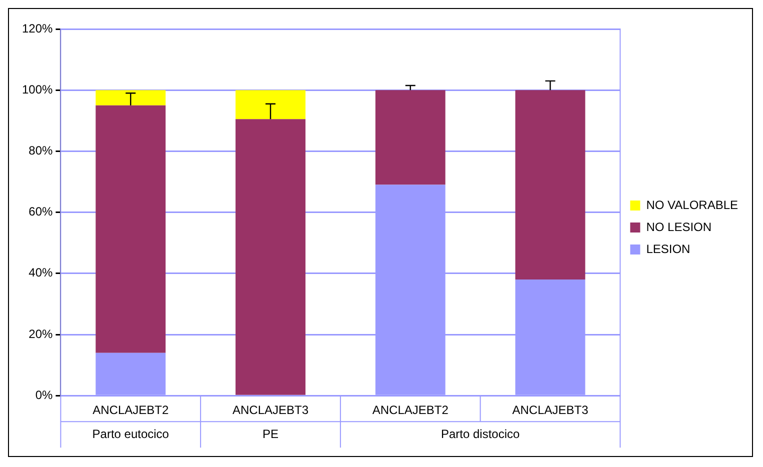 The width and height of the screenshot is (763, 467). Describe the element at coordinates (41, 273) in the screenshot. I see `y-tick-label: 40%` at that location.